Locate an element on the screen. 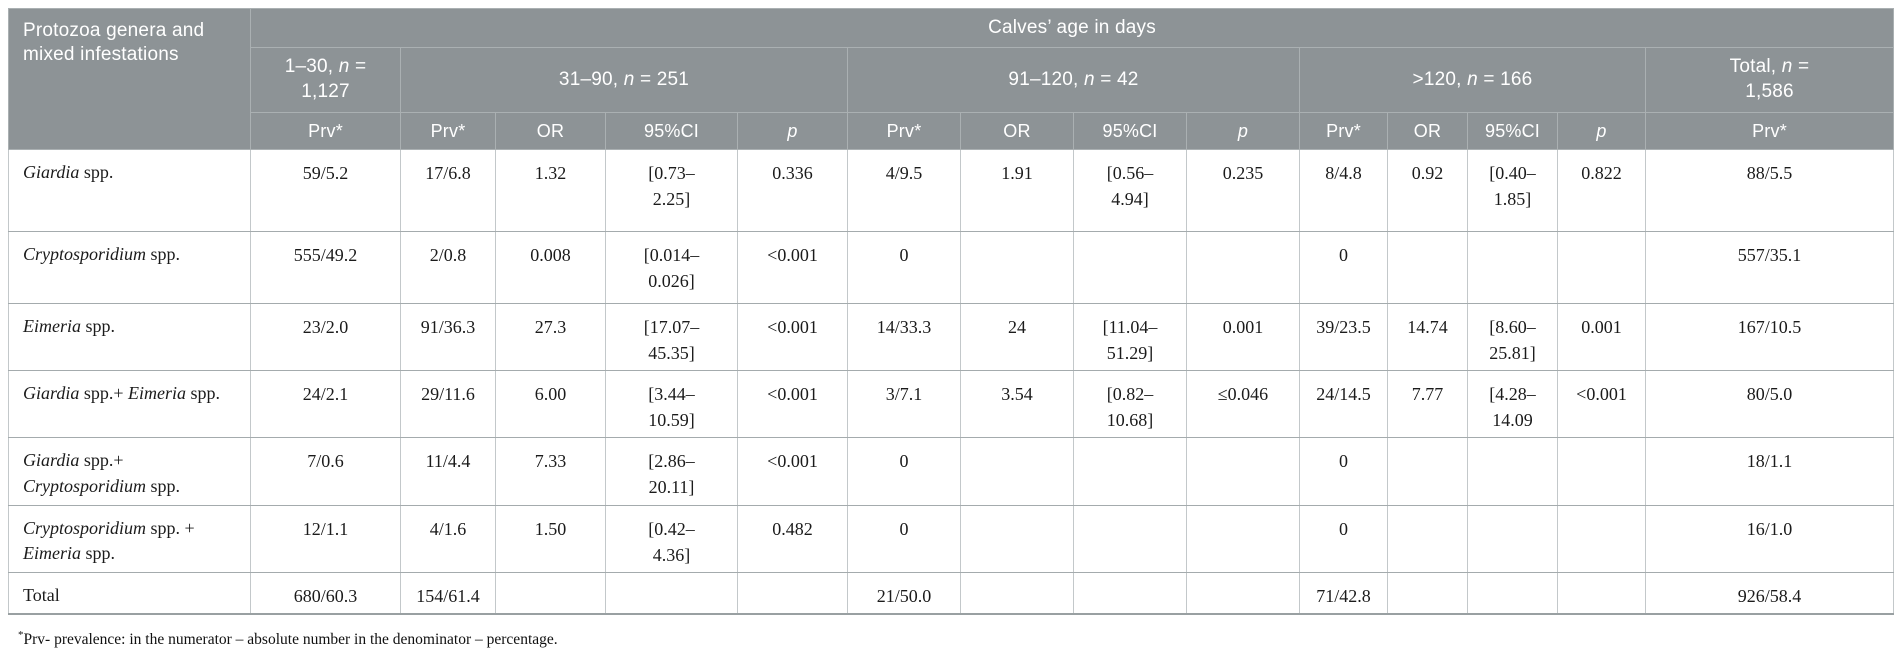 The width and height of the screenshot is (1901, 649). data-cell: 27.3 is located at coordinates (550, 337).